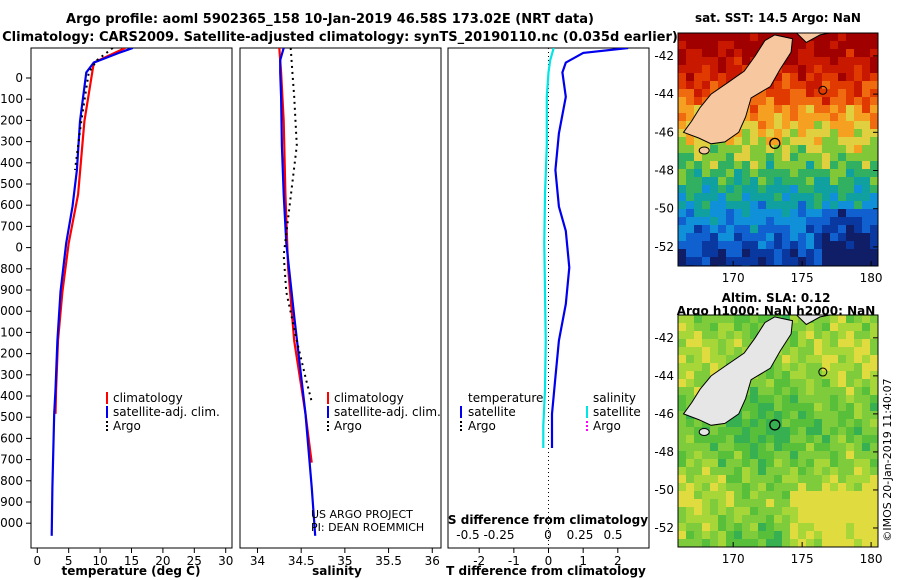 Image resolution: width=900 pixels, height=580 pixels. What do you see at coordinates (823, 90) in the screenshot?
I see `chatham-rise-feature` at bounding box center [823, 90].